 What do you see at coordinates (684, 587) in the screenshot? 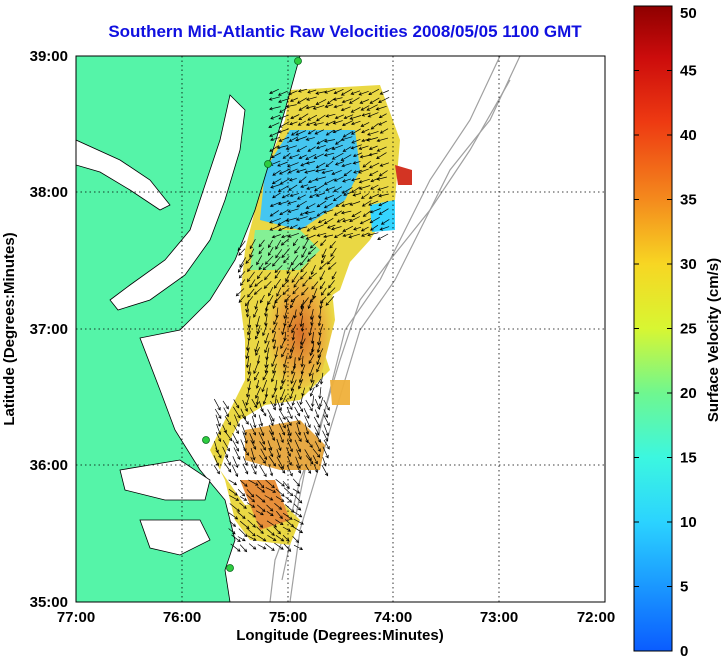
I see `colorbar-tick-label: 5` at bounding box center [684, 587].